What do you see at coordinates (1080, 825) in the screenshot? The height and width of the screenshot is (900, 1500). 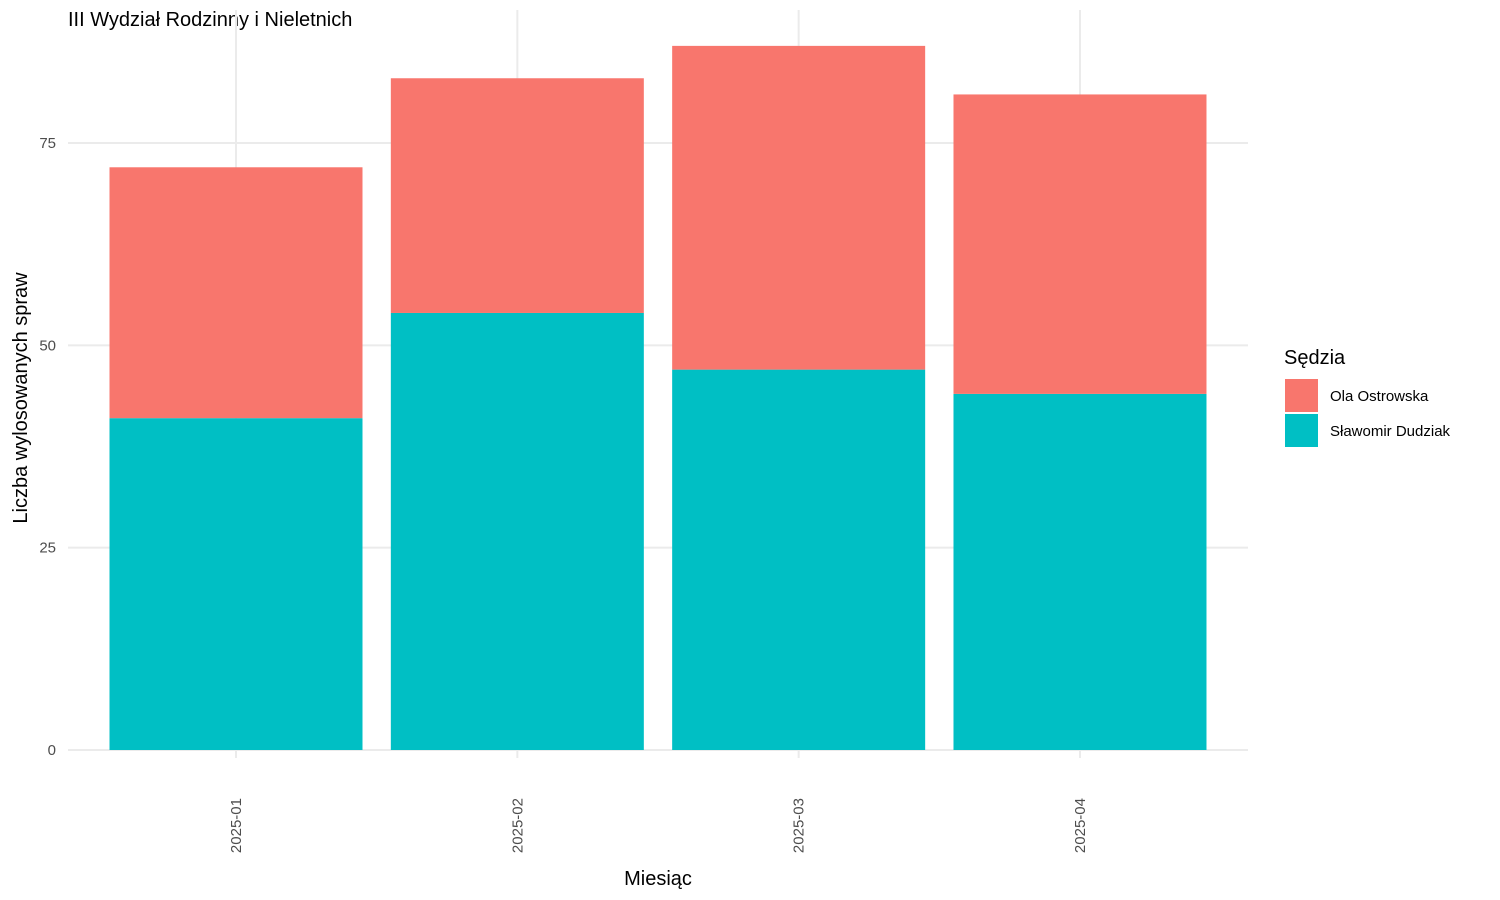 I see `x-tick-label-3: 2025-04` at bounding box center [1080, 825].